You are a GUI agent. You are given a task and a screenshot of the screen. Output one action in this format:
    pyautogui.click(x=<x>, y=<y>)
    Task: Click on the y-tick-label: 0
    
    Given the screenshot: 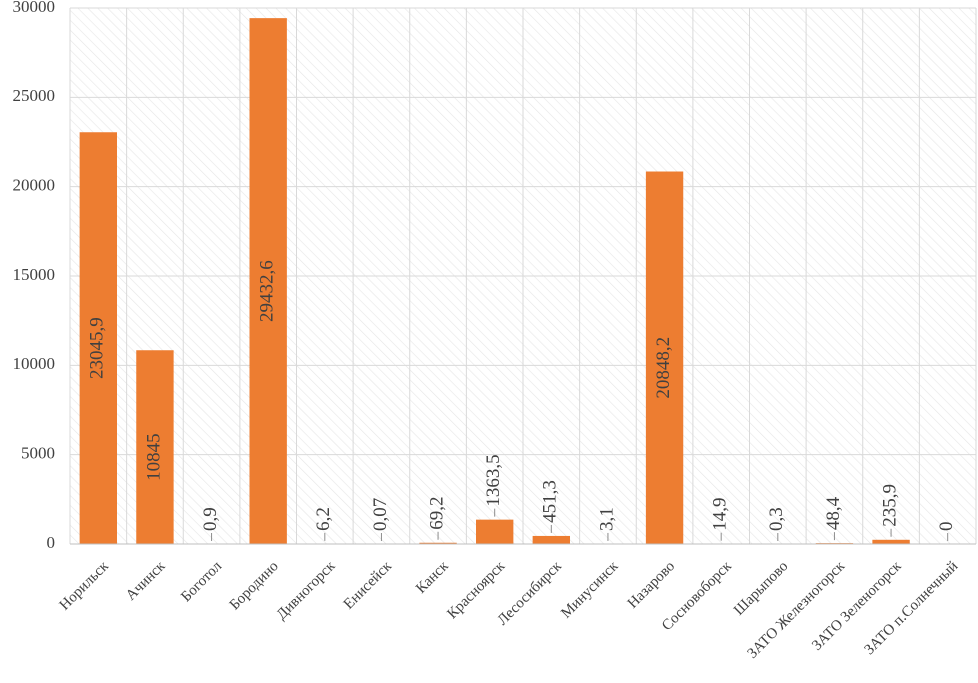 What is the action you would take?
    pyautogui.click(x=51, y=542)
    